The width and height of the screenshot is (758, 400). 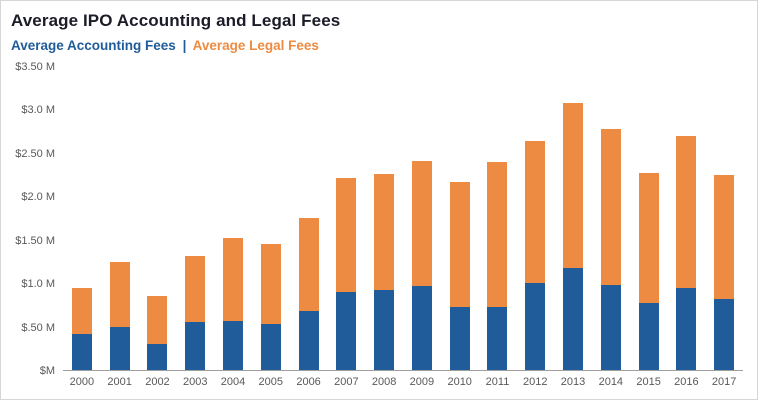 I want to click on y-tick-label: $1.50 M, so click(x=35, y=240).